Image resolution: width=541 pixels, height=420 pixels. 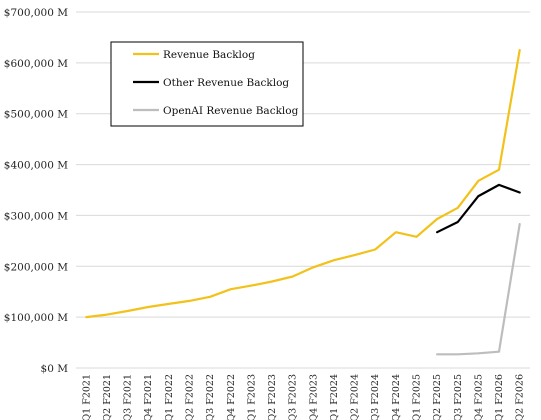 I want to click on y-tick-label: $700,000 M, so click(x=36, y=13).